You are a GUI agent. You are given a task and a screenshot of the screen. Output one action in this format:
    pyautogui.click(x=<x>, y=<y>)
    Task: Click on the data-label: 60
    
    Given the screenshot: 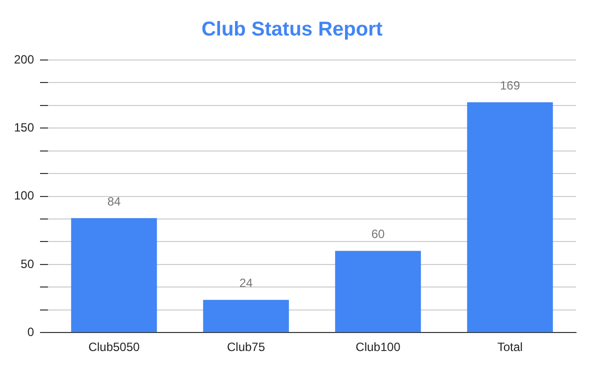 What is the action you would take?
    pyautogui.click(x=378, y=234)
    